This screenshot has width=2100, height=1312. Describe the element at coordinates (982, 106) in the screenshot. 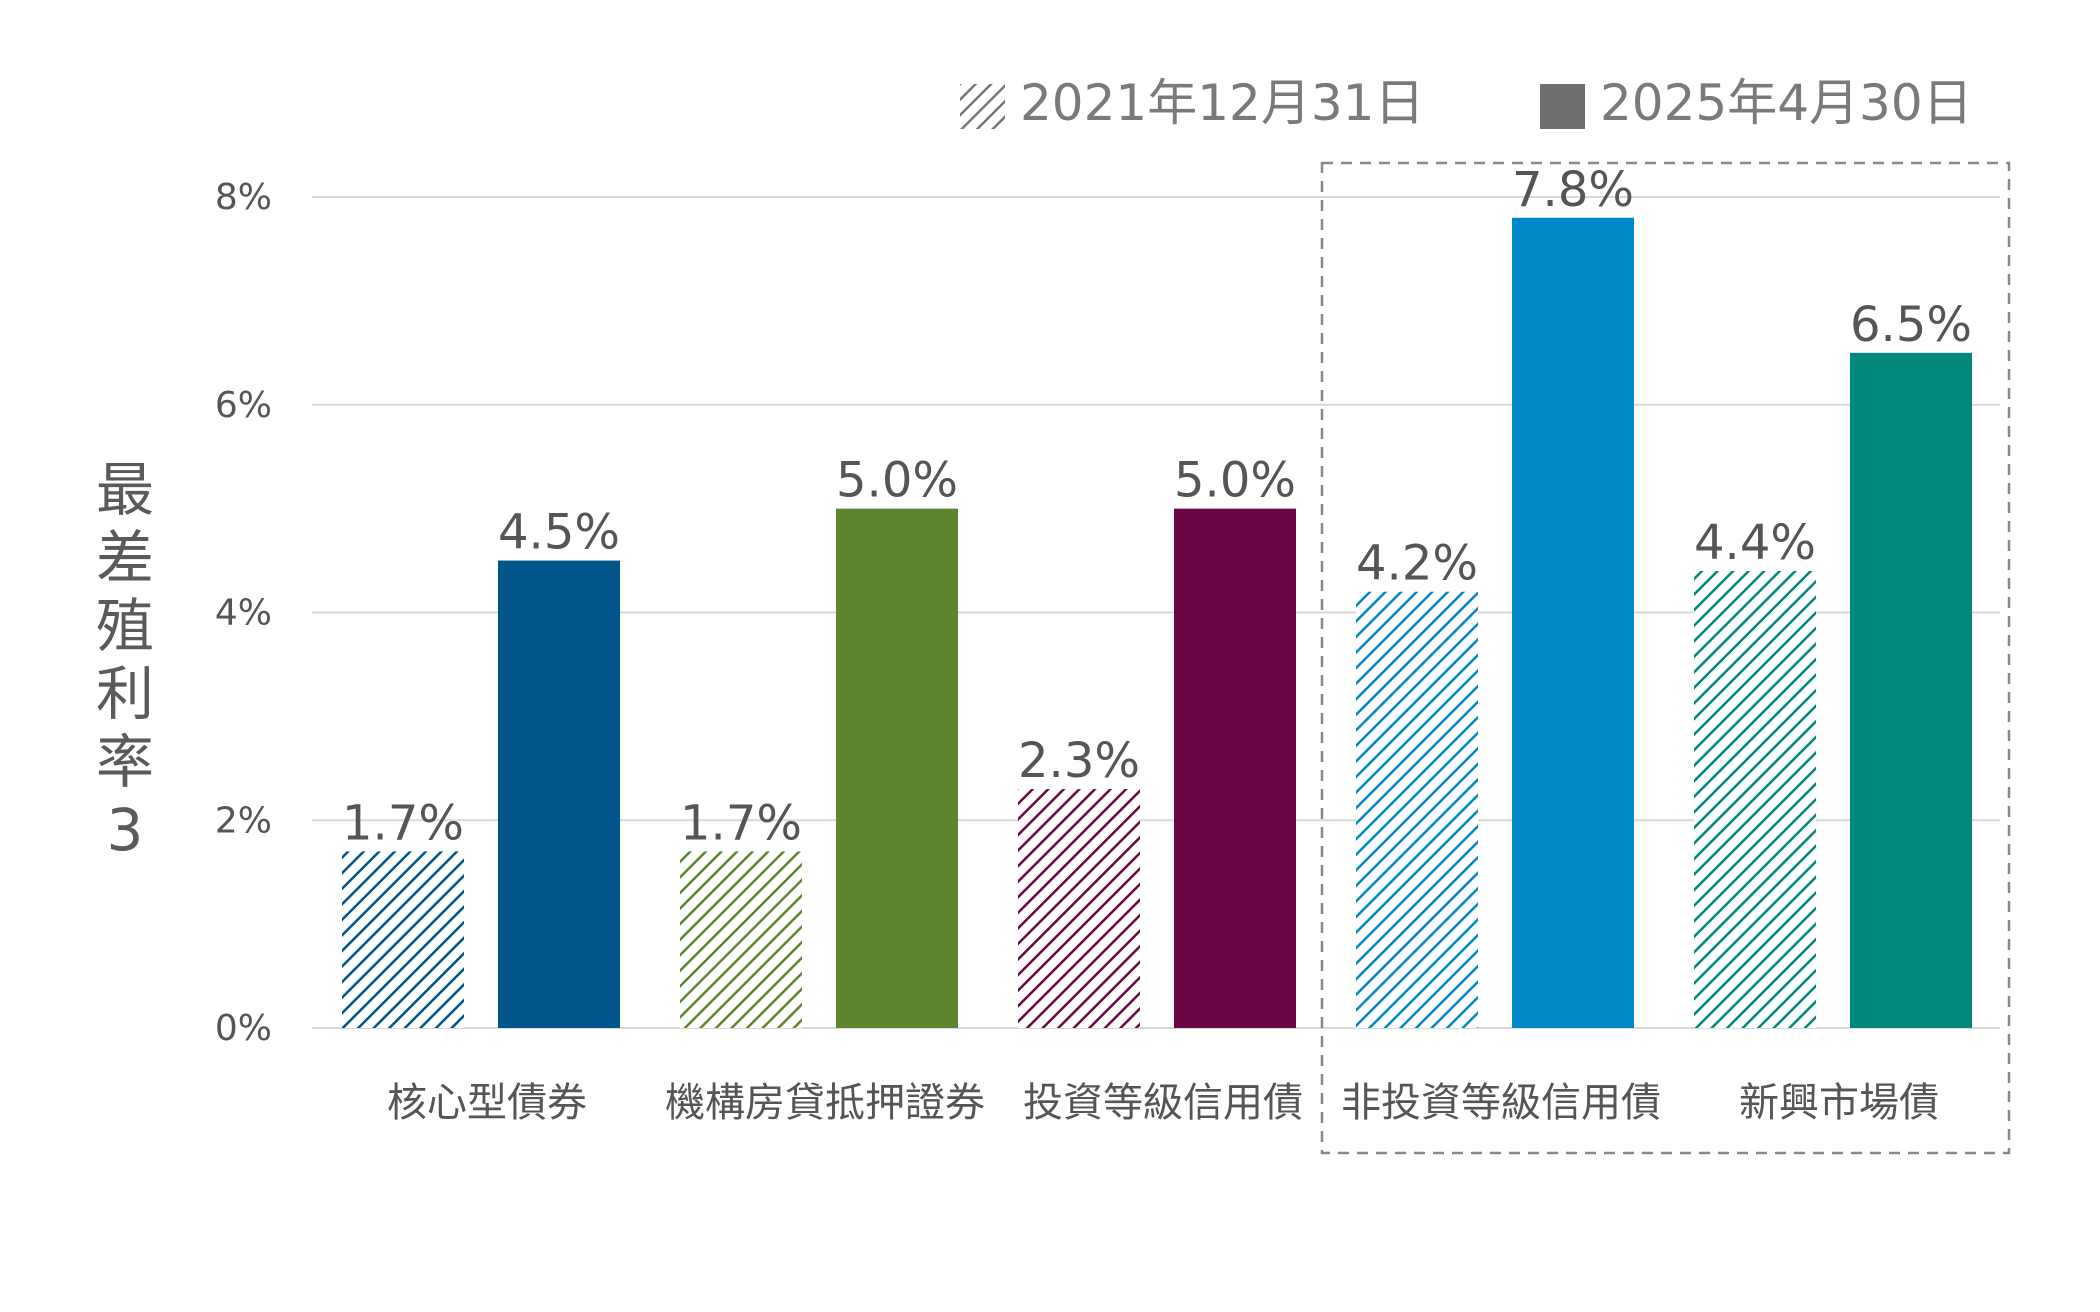

I see `legend-swatch-2021` at that location.